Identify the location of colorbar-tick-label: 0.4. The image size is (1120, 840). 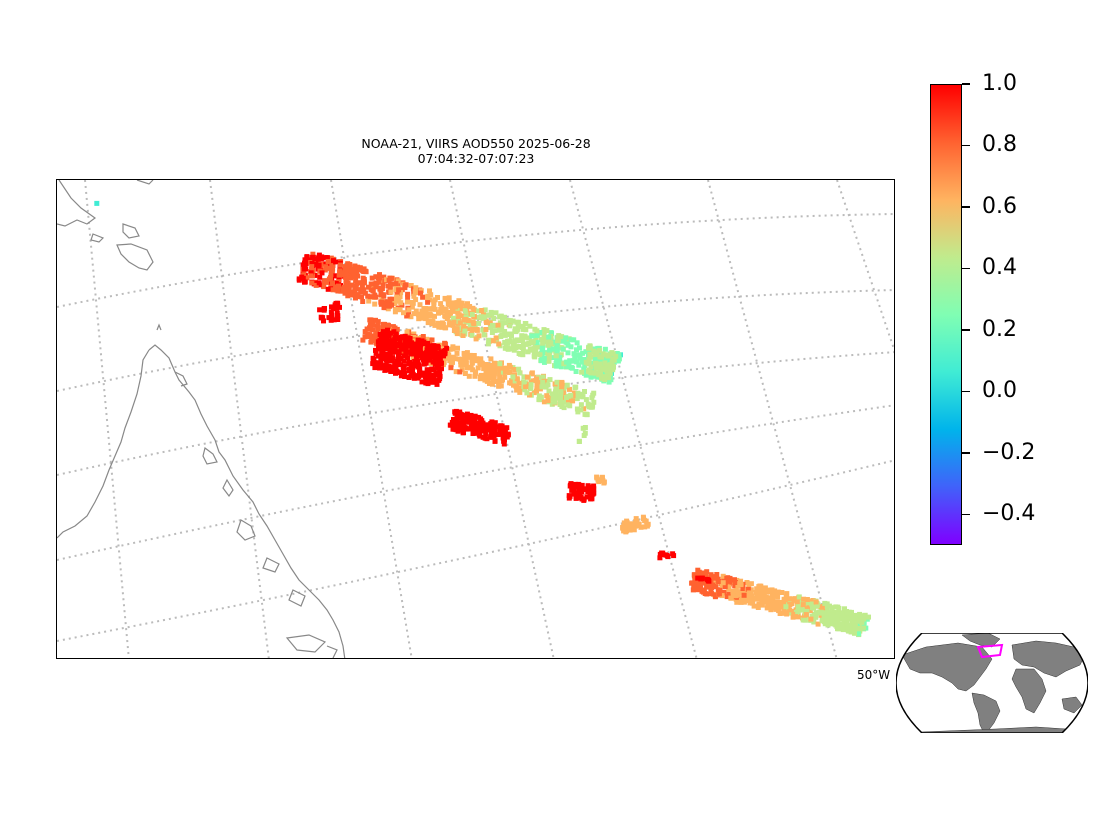
(999, 268).